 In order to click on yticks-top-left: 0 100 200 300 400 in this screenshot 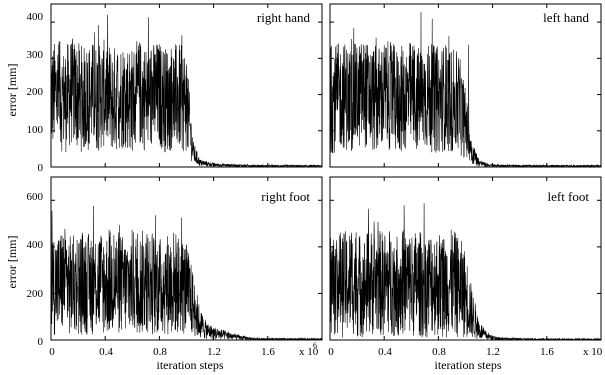, I will do `click(35, 92)`.